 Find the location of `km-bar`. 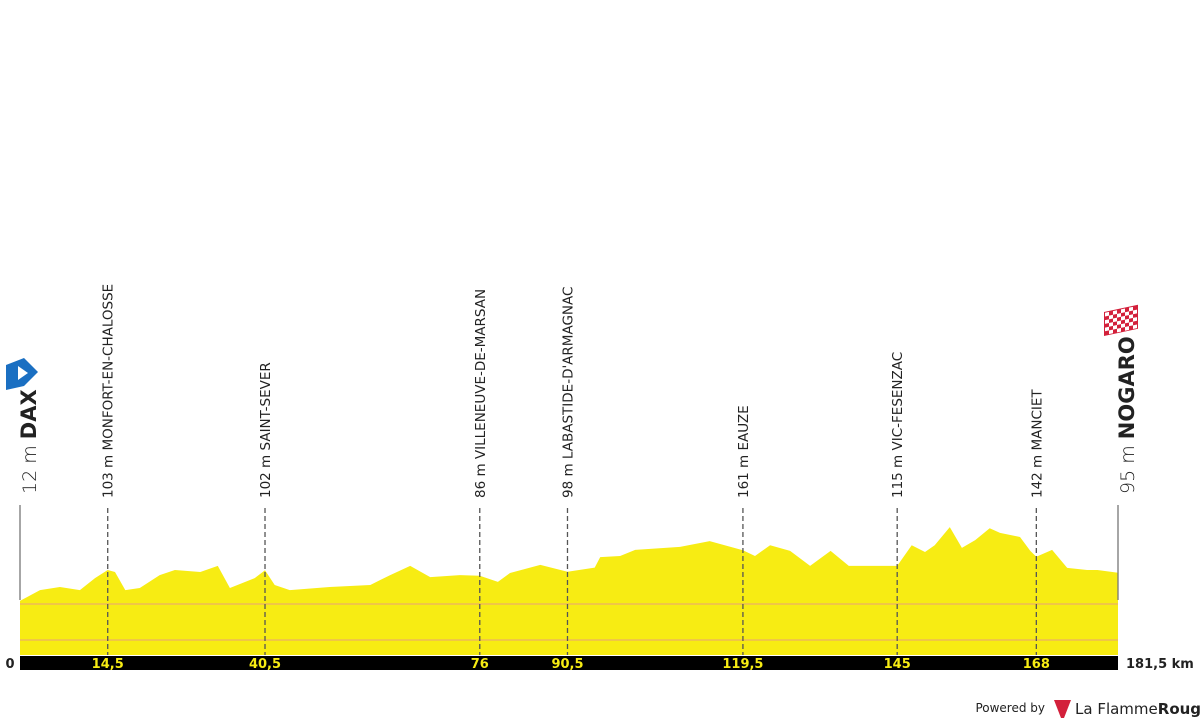

km-bar is located at coordinates (569, 663).